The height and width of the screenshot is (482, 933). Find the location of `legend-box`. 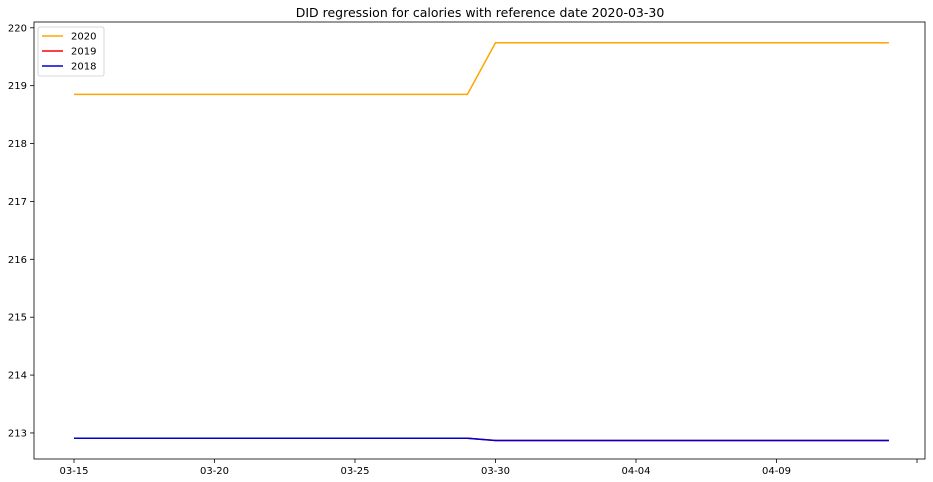

legend-box is located at coordinates (71, 51).